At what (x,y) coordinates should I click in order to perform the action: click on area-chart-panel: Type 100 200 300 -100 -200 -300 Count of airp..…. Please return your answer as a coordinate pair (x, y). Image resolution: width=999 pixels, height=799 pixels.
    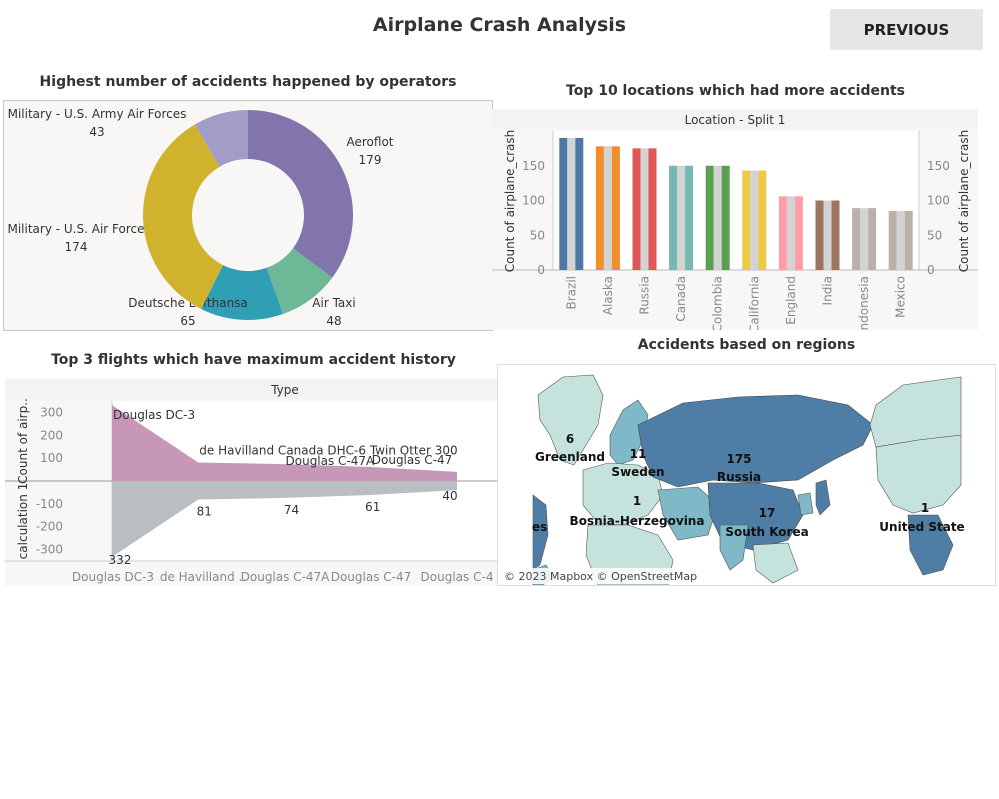
    Looking at the image, I should click on (251, 482).